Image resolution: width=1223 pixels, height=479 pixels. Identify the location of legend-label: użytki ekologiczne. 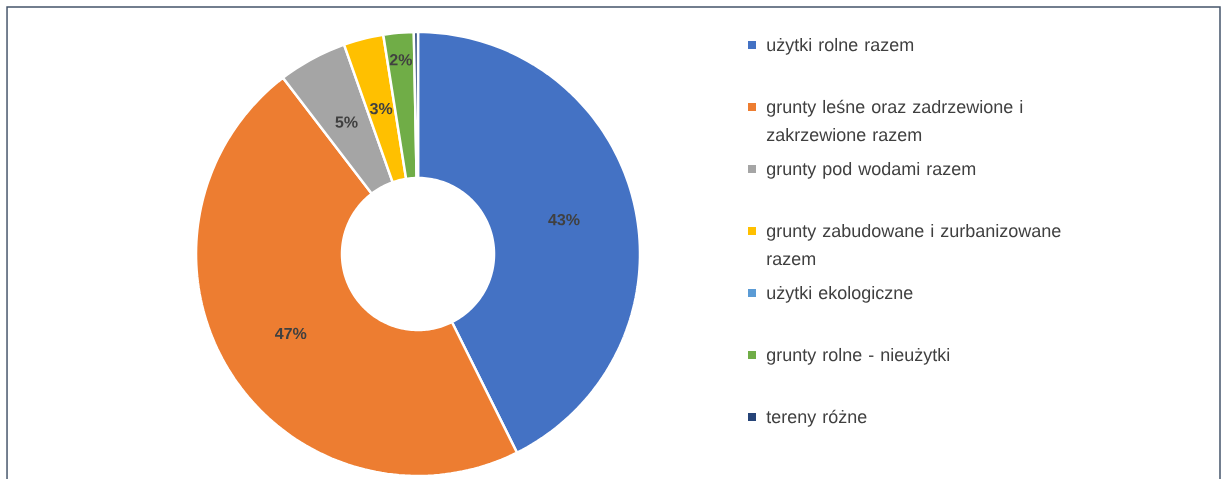
(840, 294).